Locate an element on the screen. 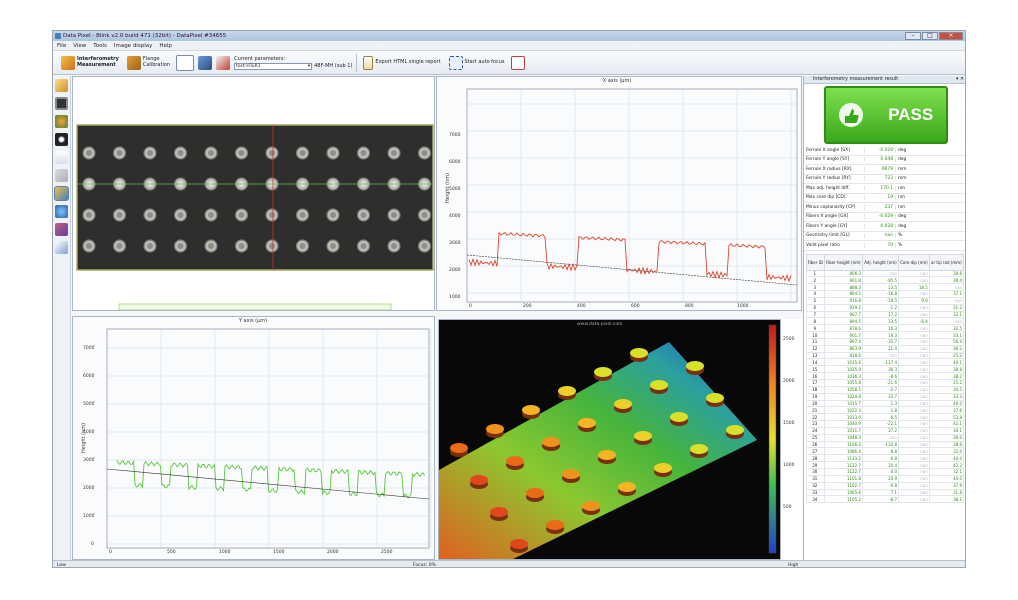 The height and width of the screenshot is (600, 1018). fiber-cell: 32.1 is located at coordinates (946, 314).